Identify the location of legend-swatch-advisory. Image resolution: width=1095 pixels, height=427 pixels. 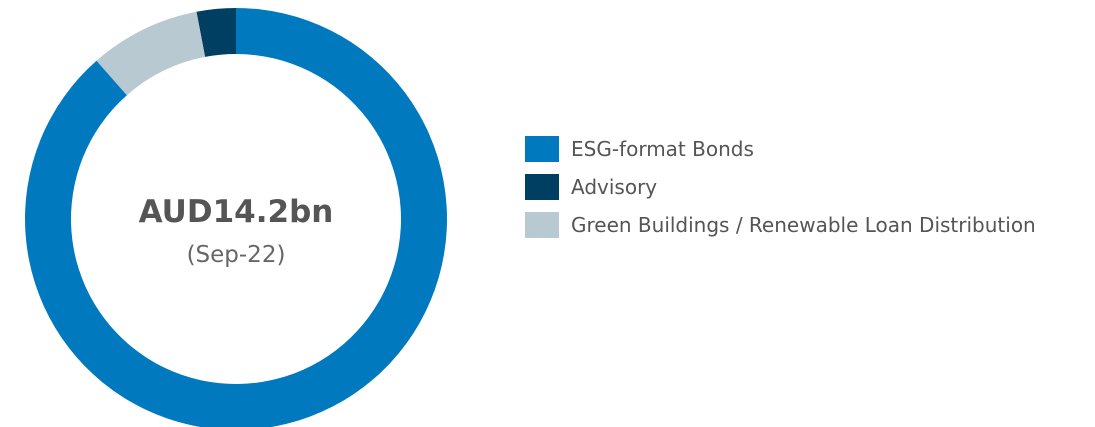
(542, 187).